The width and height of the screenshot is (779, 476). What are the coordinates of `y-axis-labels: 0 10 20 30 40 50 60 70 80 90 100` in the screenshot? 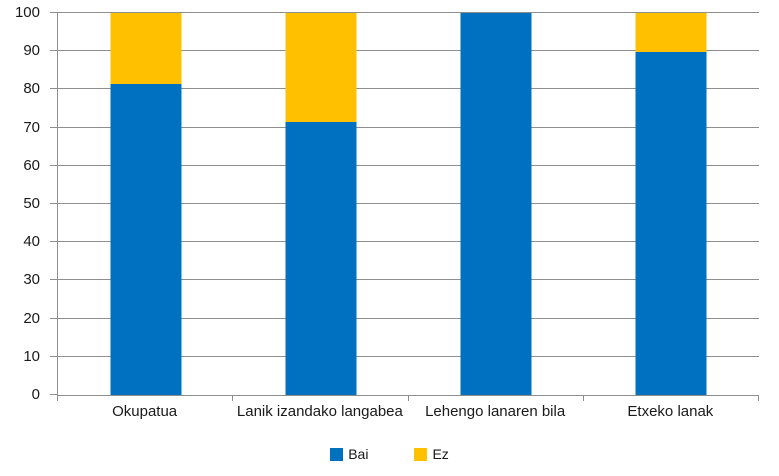 It's located at (28, 203).